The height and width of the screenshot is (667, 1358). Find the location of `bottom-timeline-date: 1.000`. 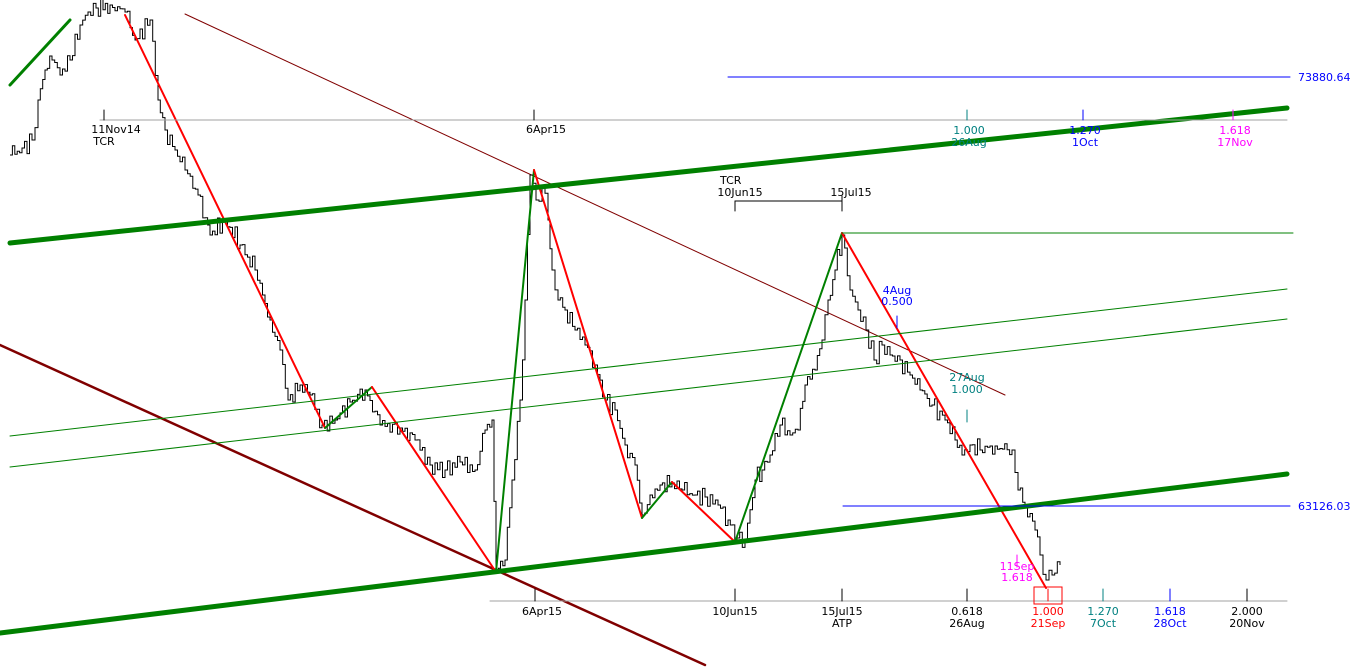

bottom-timeline-date: 1.000 is located at coordinates (1048, 611).